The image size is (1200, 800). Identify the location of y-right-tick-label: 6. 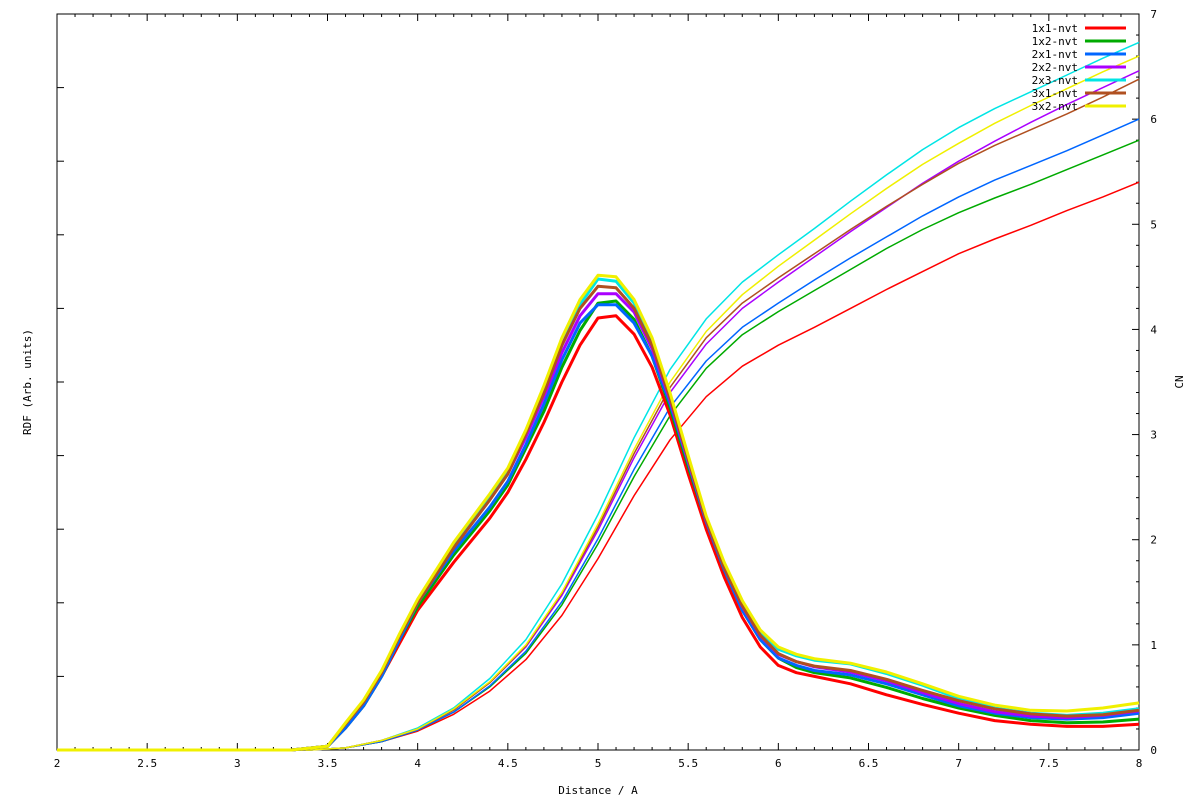
(1153, 119).